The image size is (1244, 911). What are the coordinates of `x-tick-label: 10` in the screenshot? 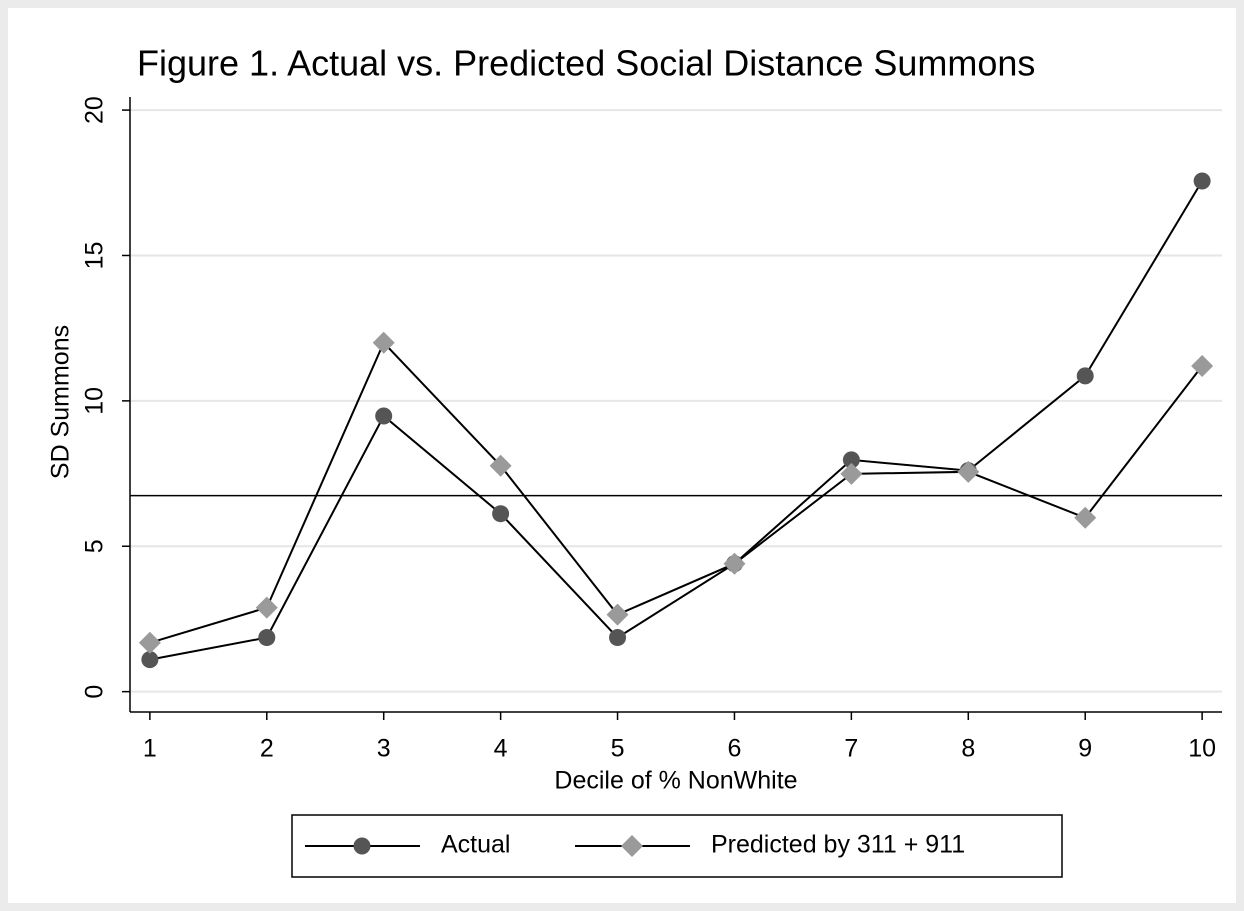 It's located at (1202, 749).